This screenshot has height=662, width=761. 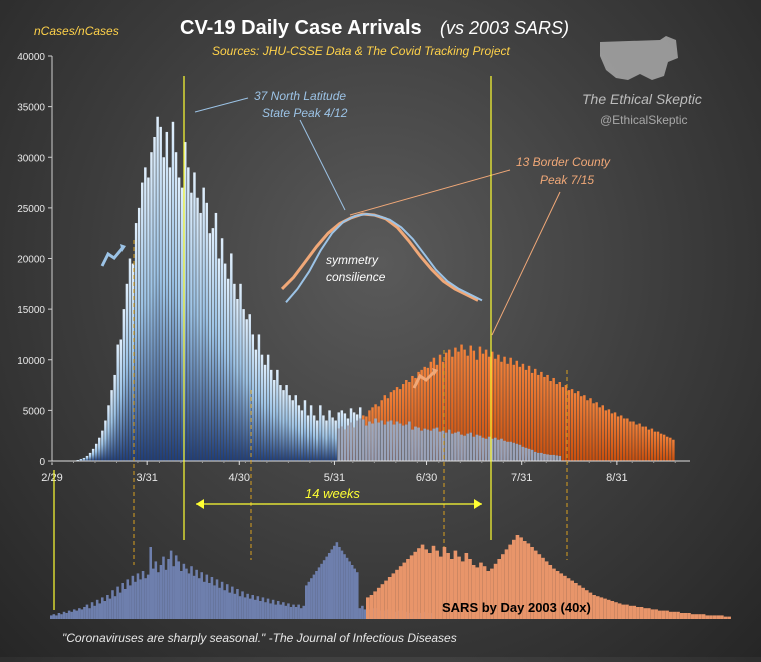 What do you see at coordinates (31, 108) in the screenshot?
I see `y-tick-label: 35000` at bounding box center [31, 108].